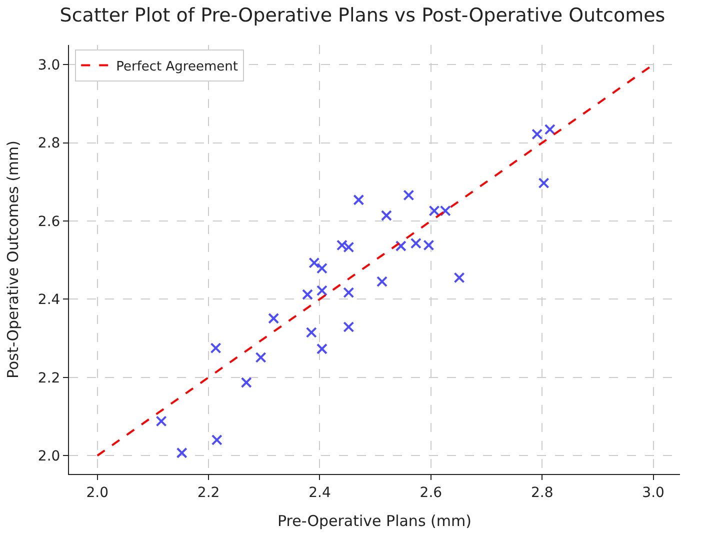 Image resolution: width=725 pixels, height=538 pixels. Describe the element at coordinates (97, 492) in the screenshot. I see `x-tick-label: 2.0` at that location.